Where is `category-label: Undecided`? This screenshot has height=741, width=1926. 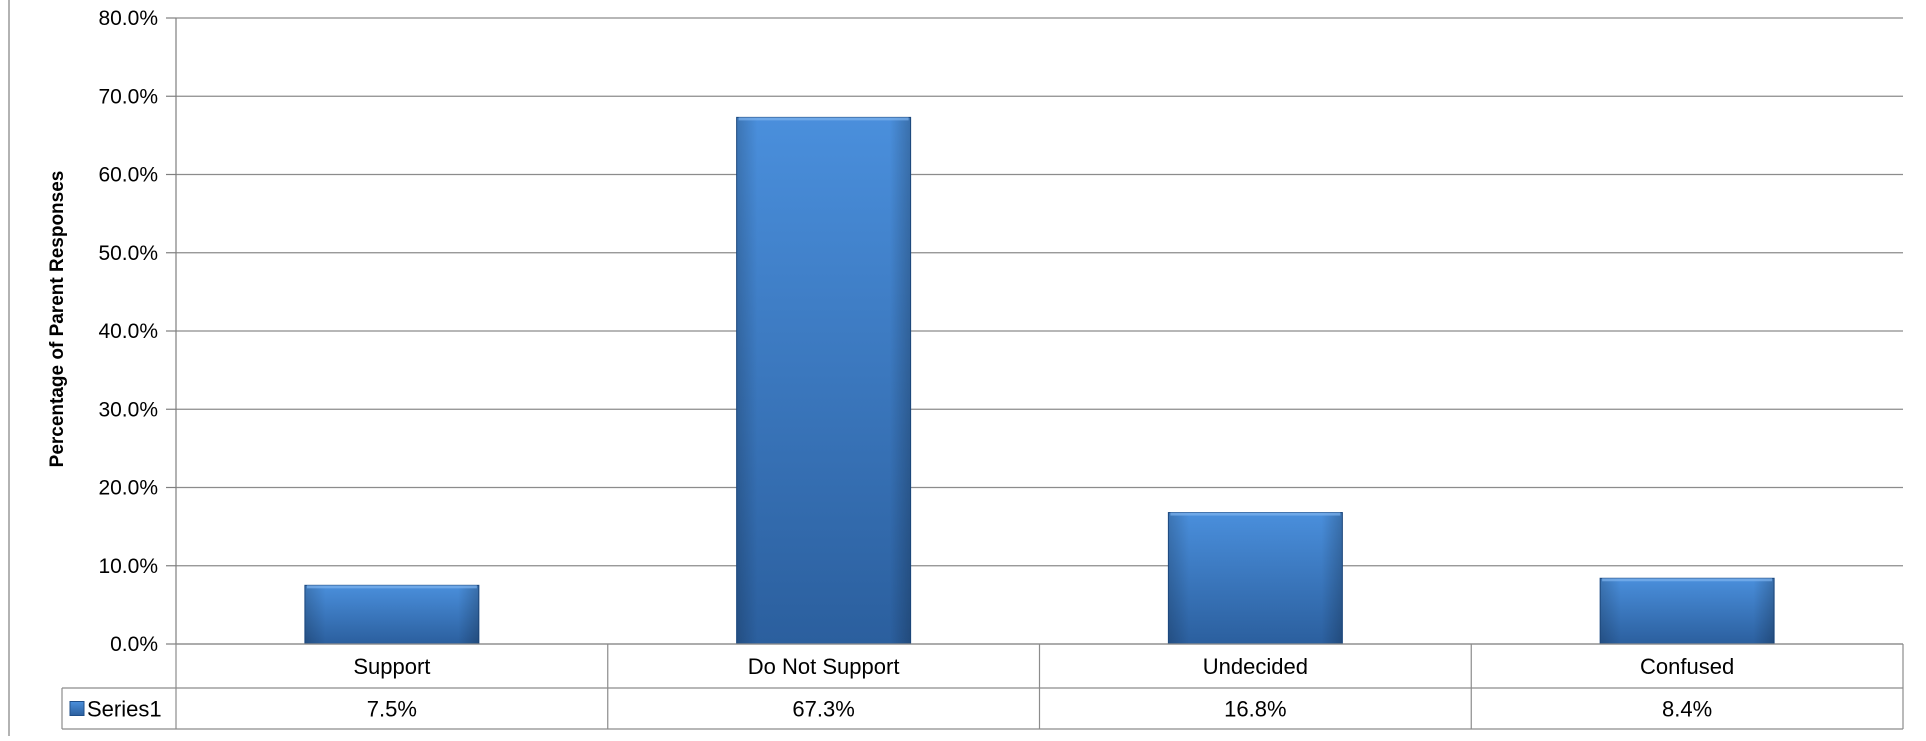
category-label: Undecided is located at coordinates (1255, 666).